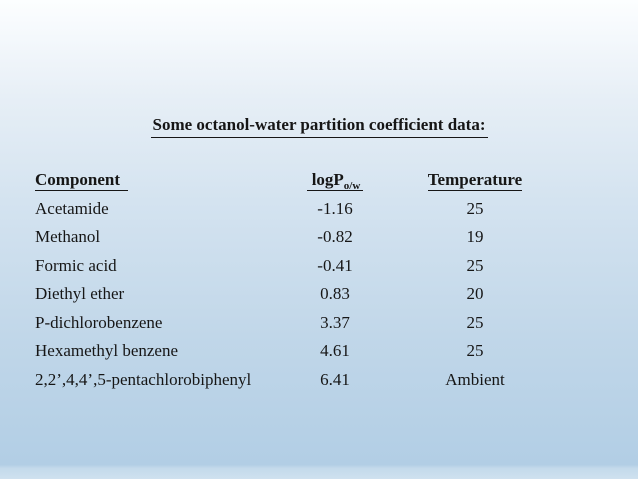 This screenshot has width=638, height=479. Describe the element at coordinates (319, 323) in the screenshot. I see `table-row: P-dichlorobenzene 3.37 25` at that location.